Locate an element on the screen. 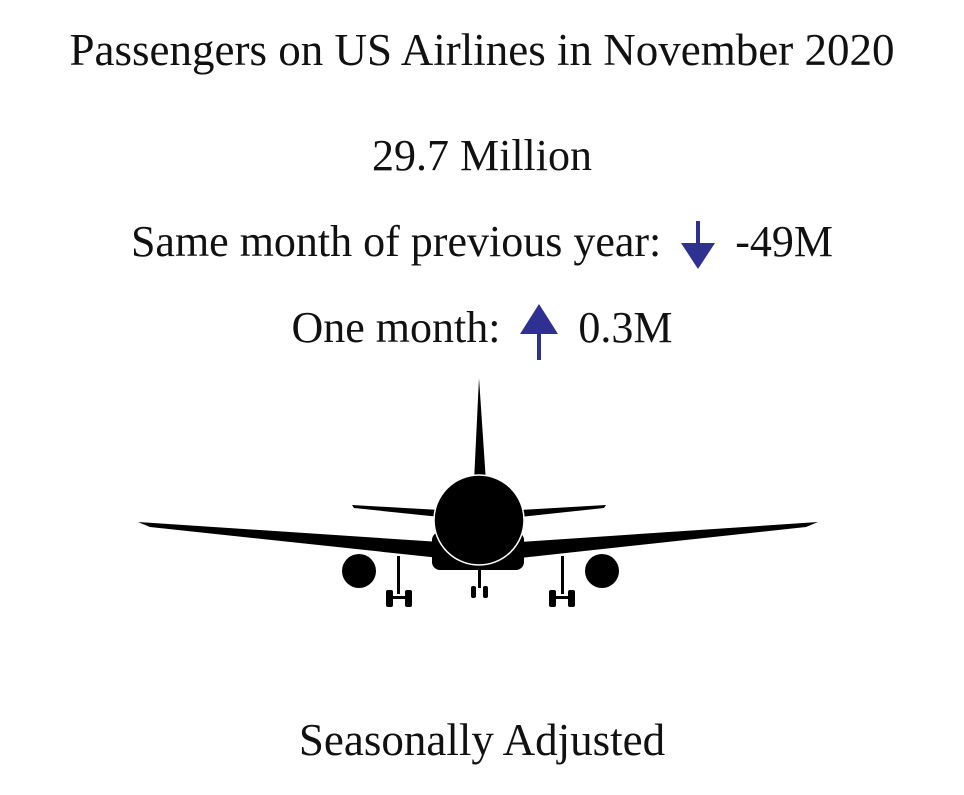 This screenshot has height=795, width=964. year-over-year-label: Same month of previous year: is located at coordinates (396, 241).